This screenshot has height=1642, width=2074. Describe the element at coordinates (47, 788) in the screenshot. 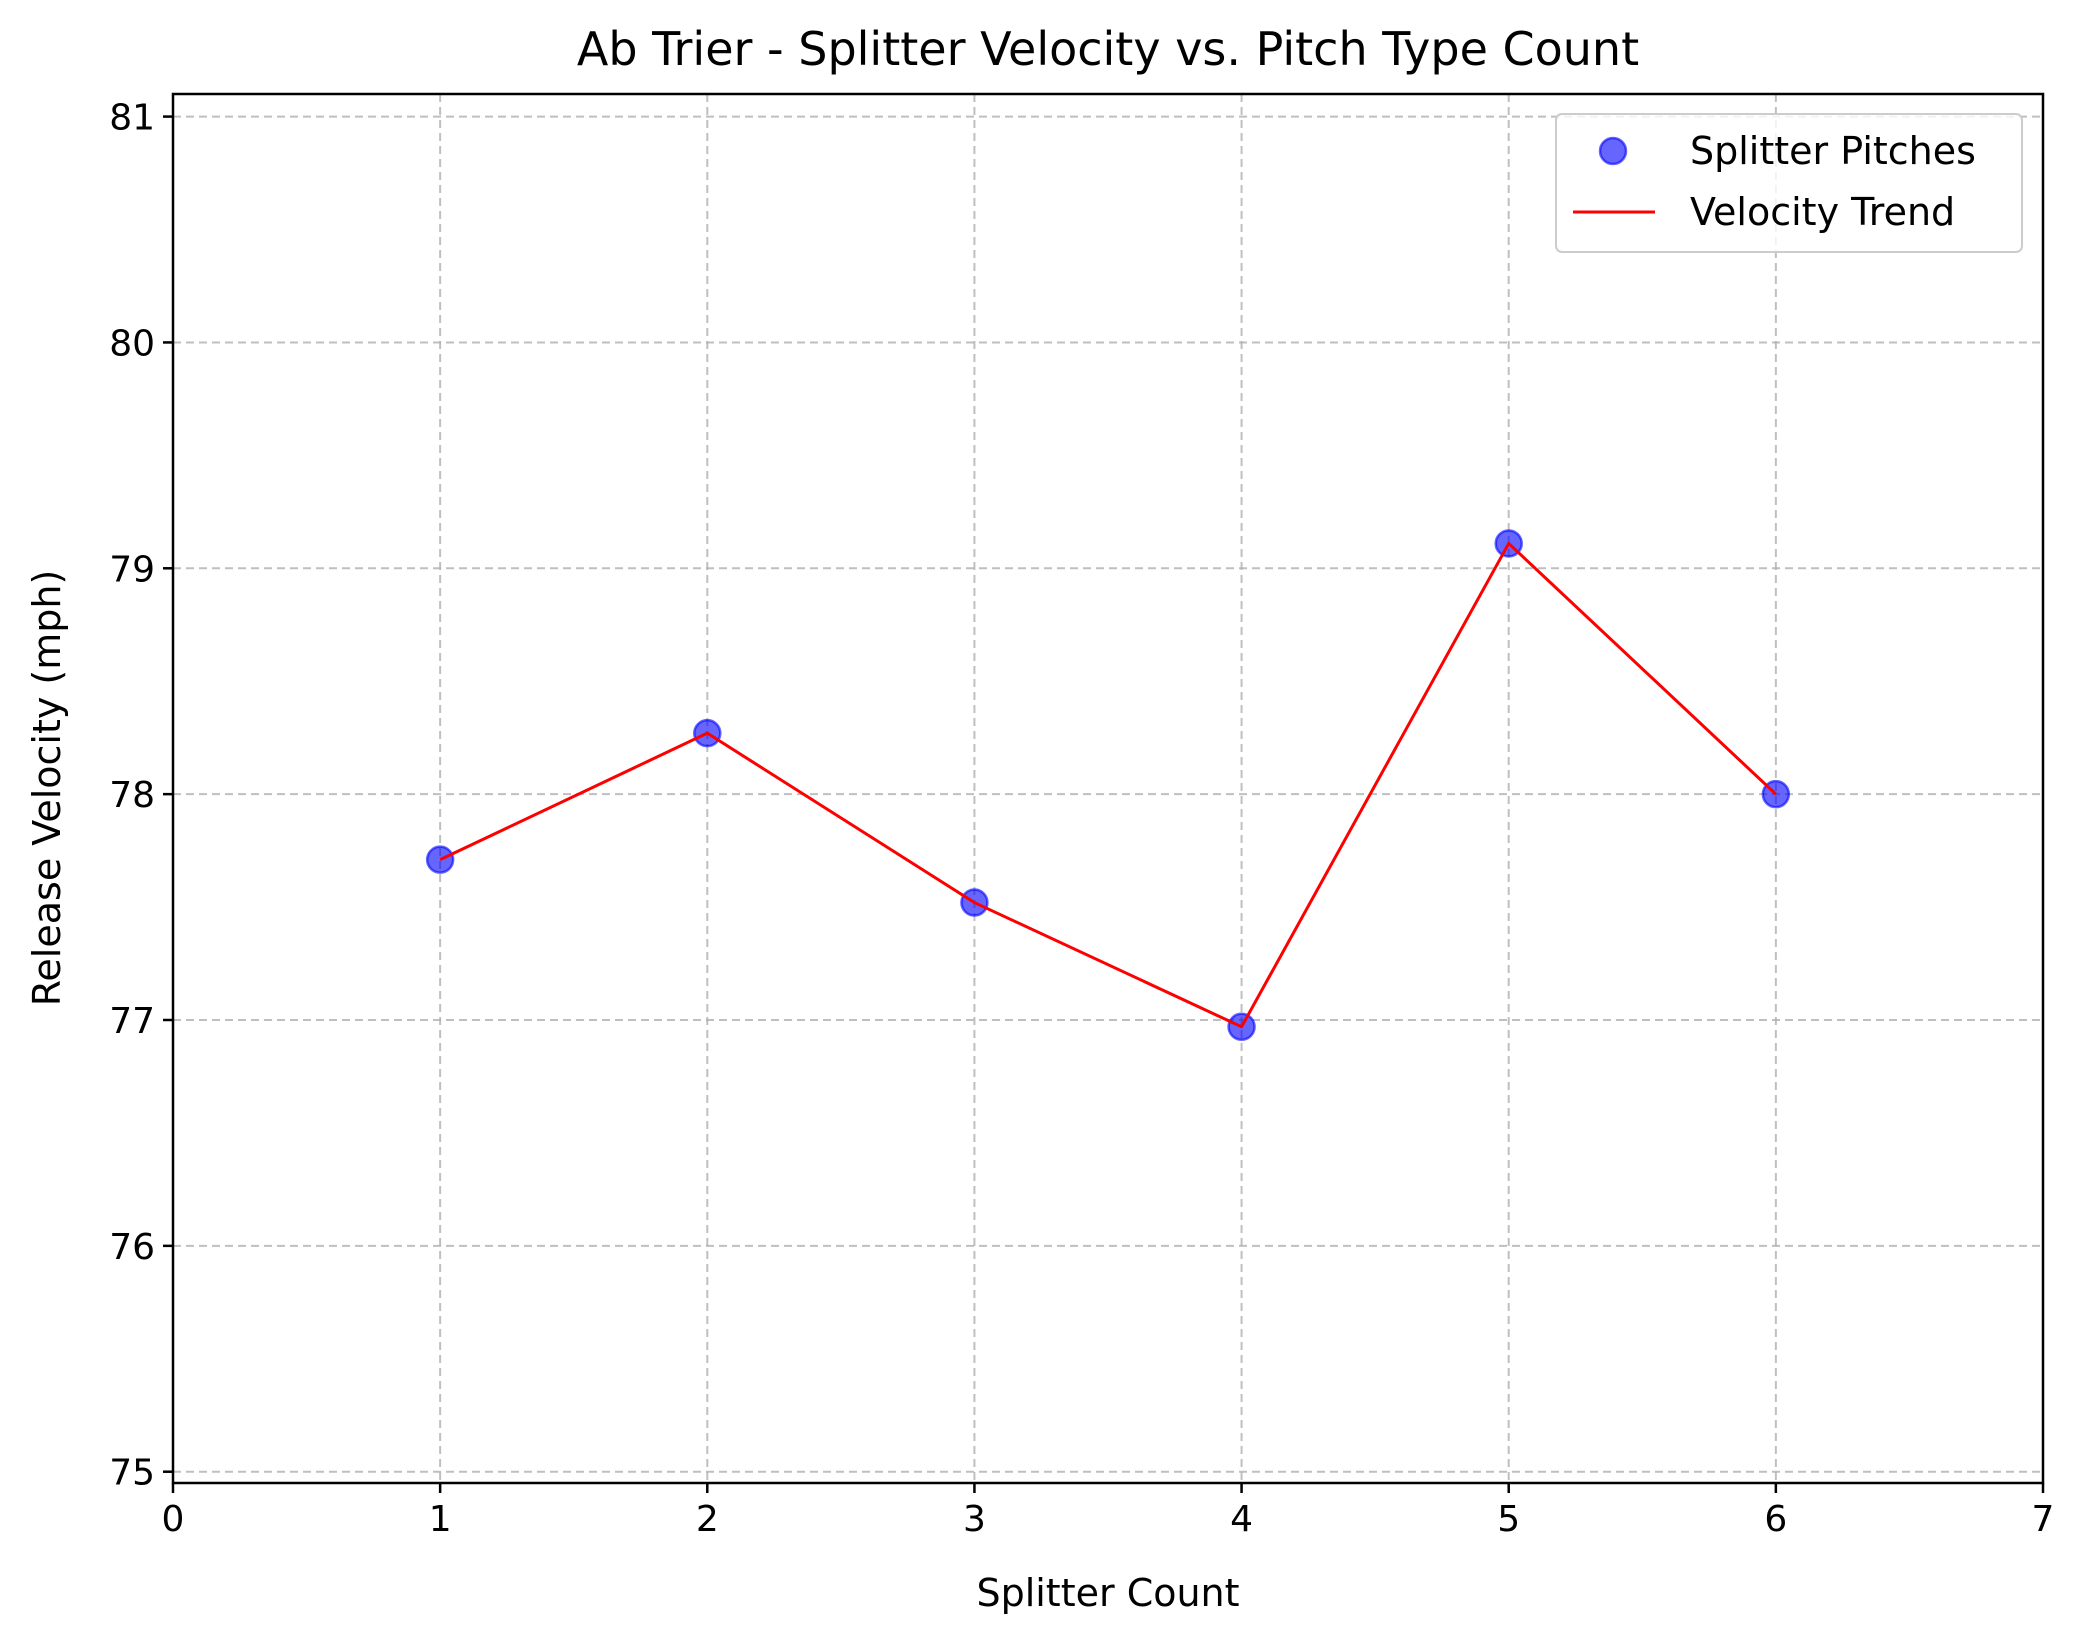

I see `y-axis-label: Release Velocity (mph)` at that location.